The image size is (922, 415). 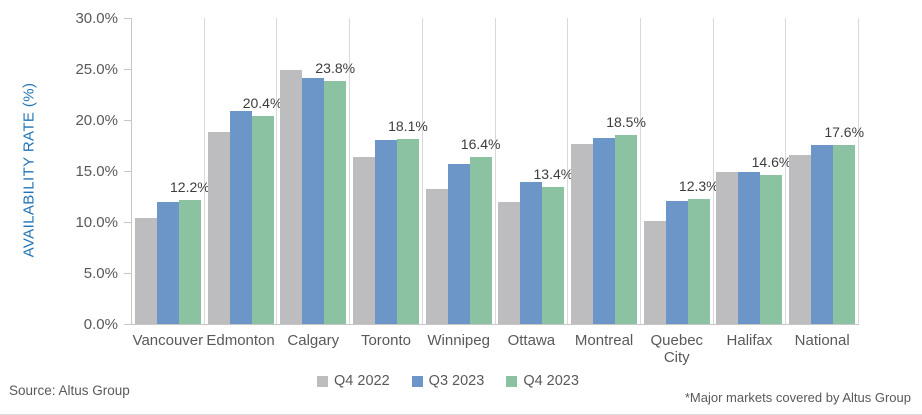 I want to click on y-tick-label: 15.0%, so click(x=96, y=171).